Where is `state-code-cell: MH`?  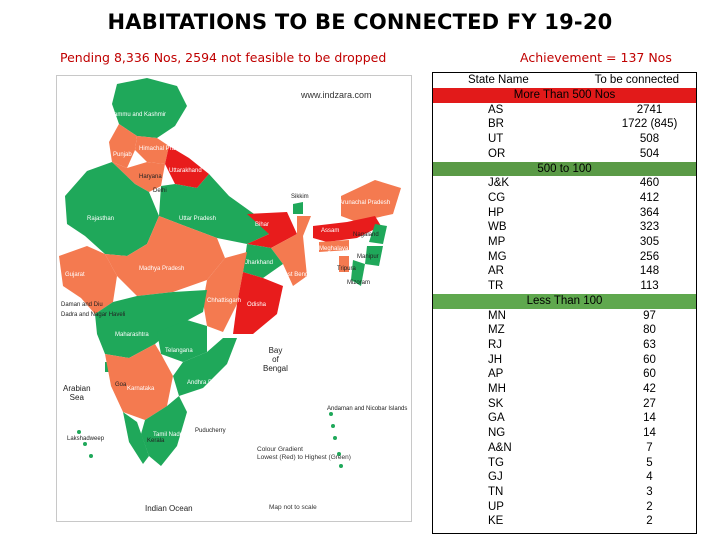
state-code-cell: MH is located at coordinates (497, 389).